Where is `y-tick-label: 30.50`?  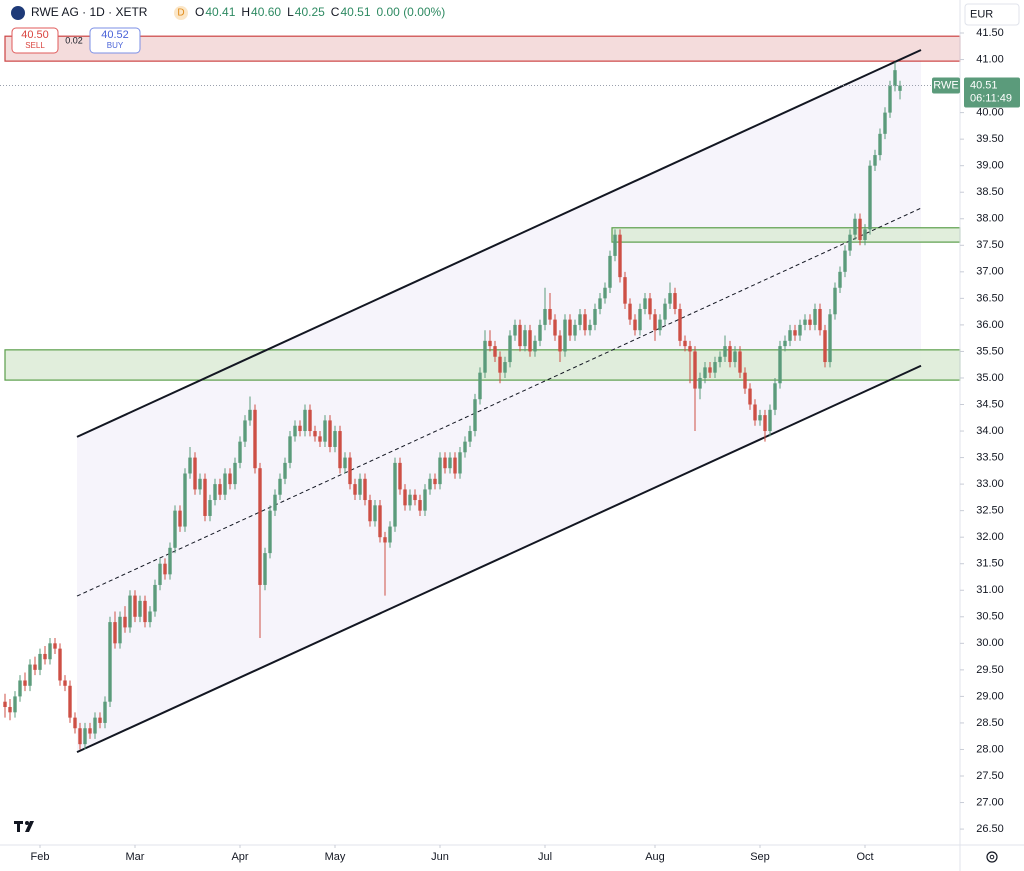 y-tick-label: 30.50 is located at coordinates (990, 617).